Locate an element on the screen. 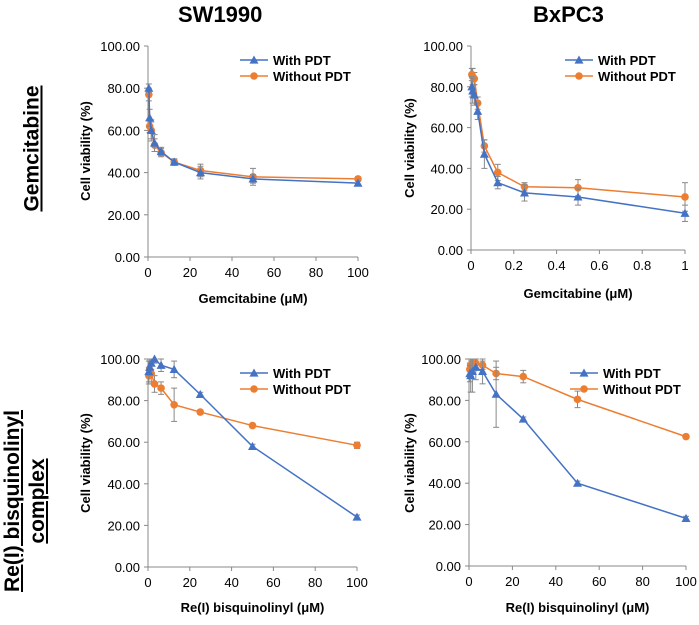 The image size is (699, 625). column-title-sw1990: SW1990 is located at coordinates (220, 14).